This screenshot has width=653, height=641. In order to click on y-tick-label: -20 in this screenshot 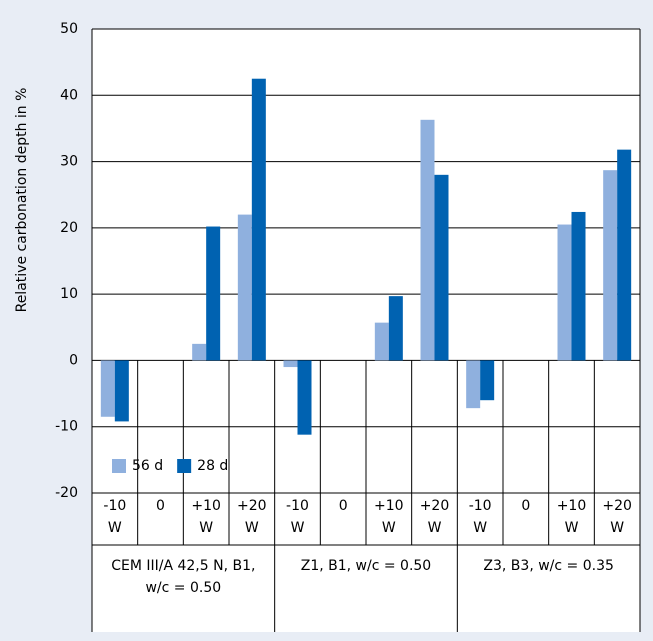, I will do `click(66, 493)`.